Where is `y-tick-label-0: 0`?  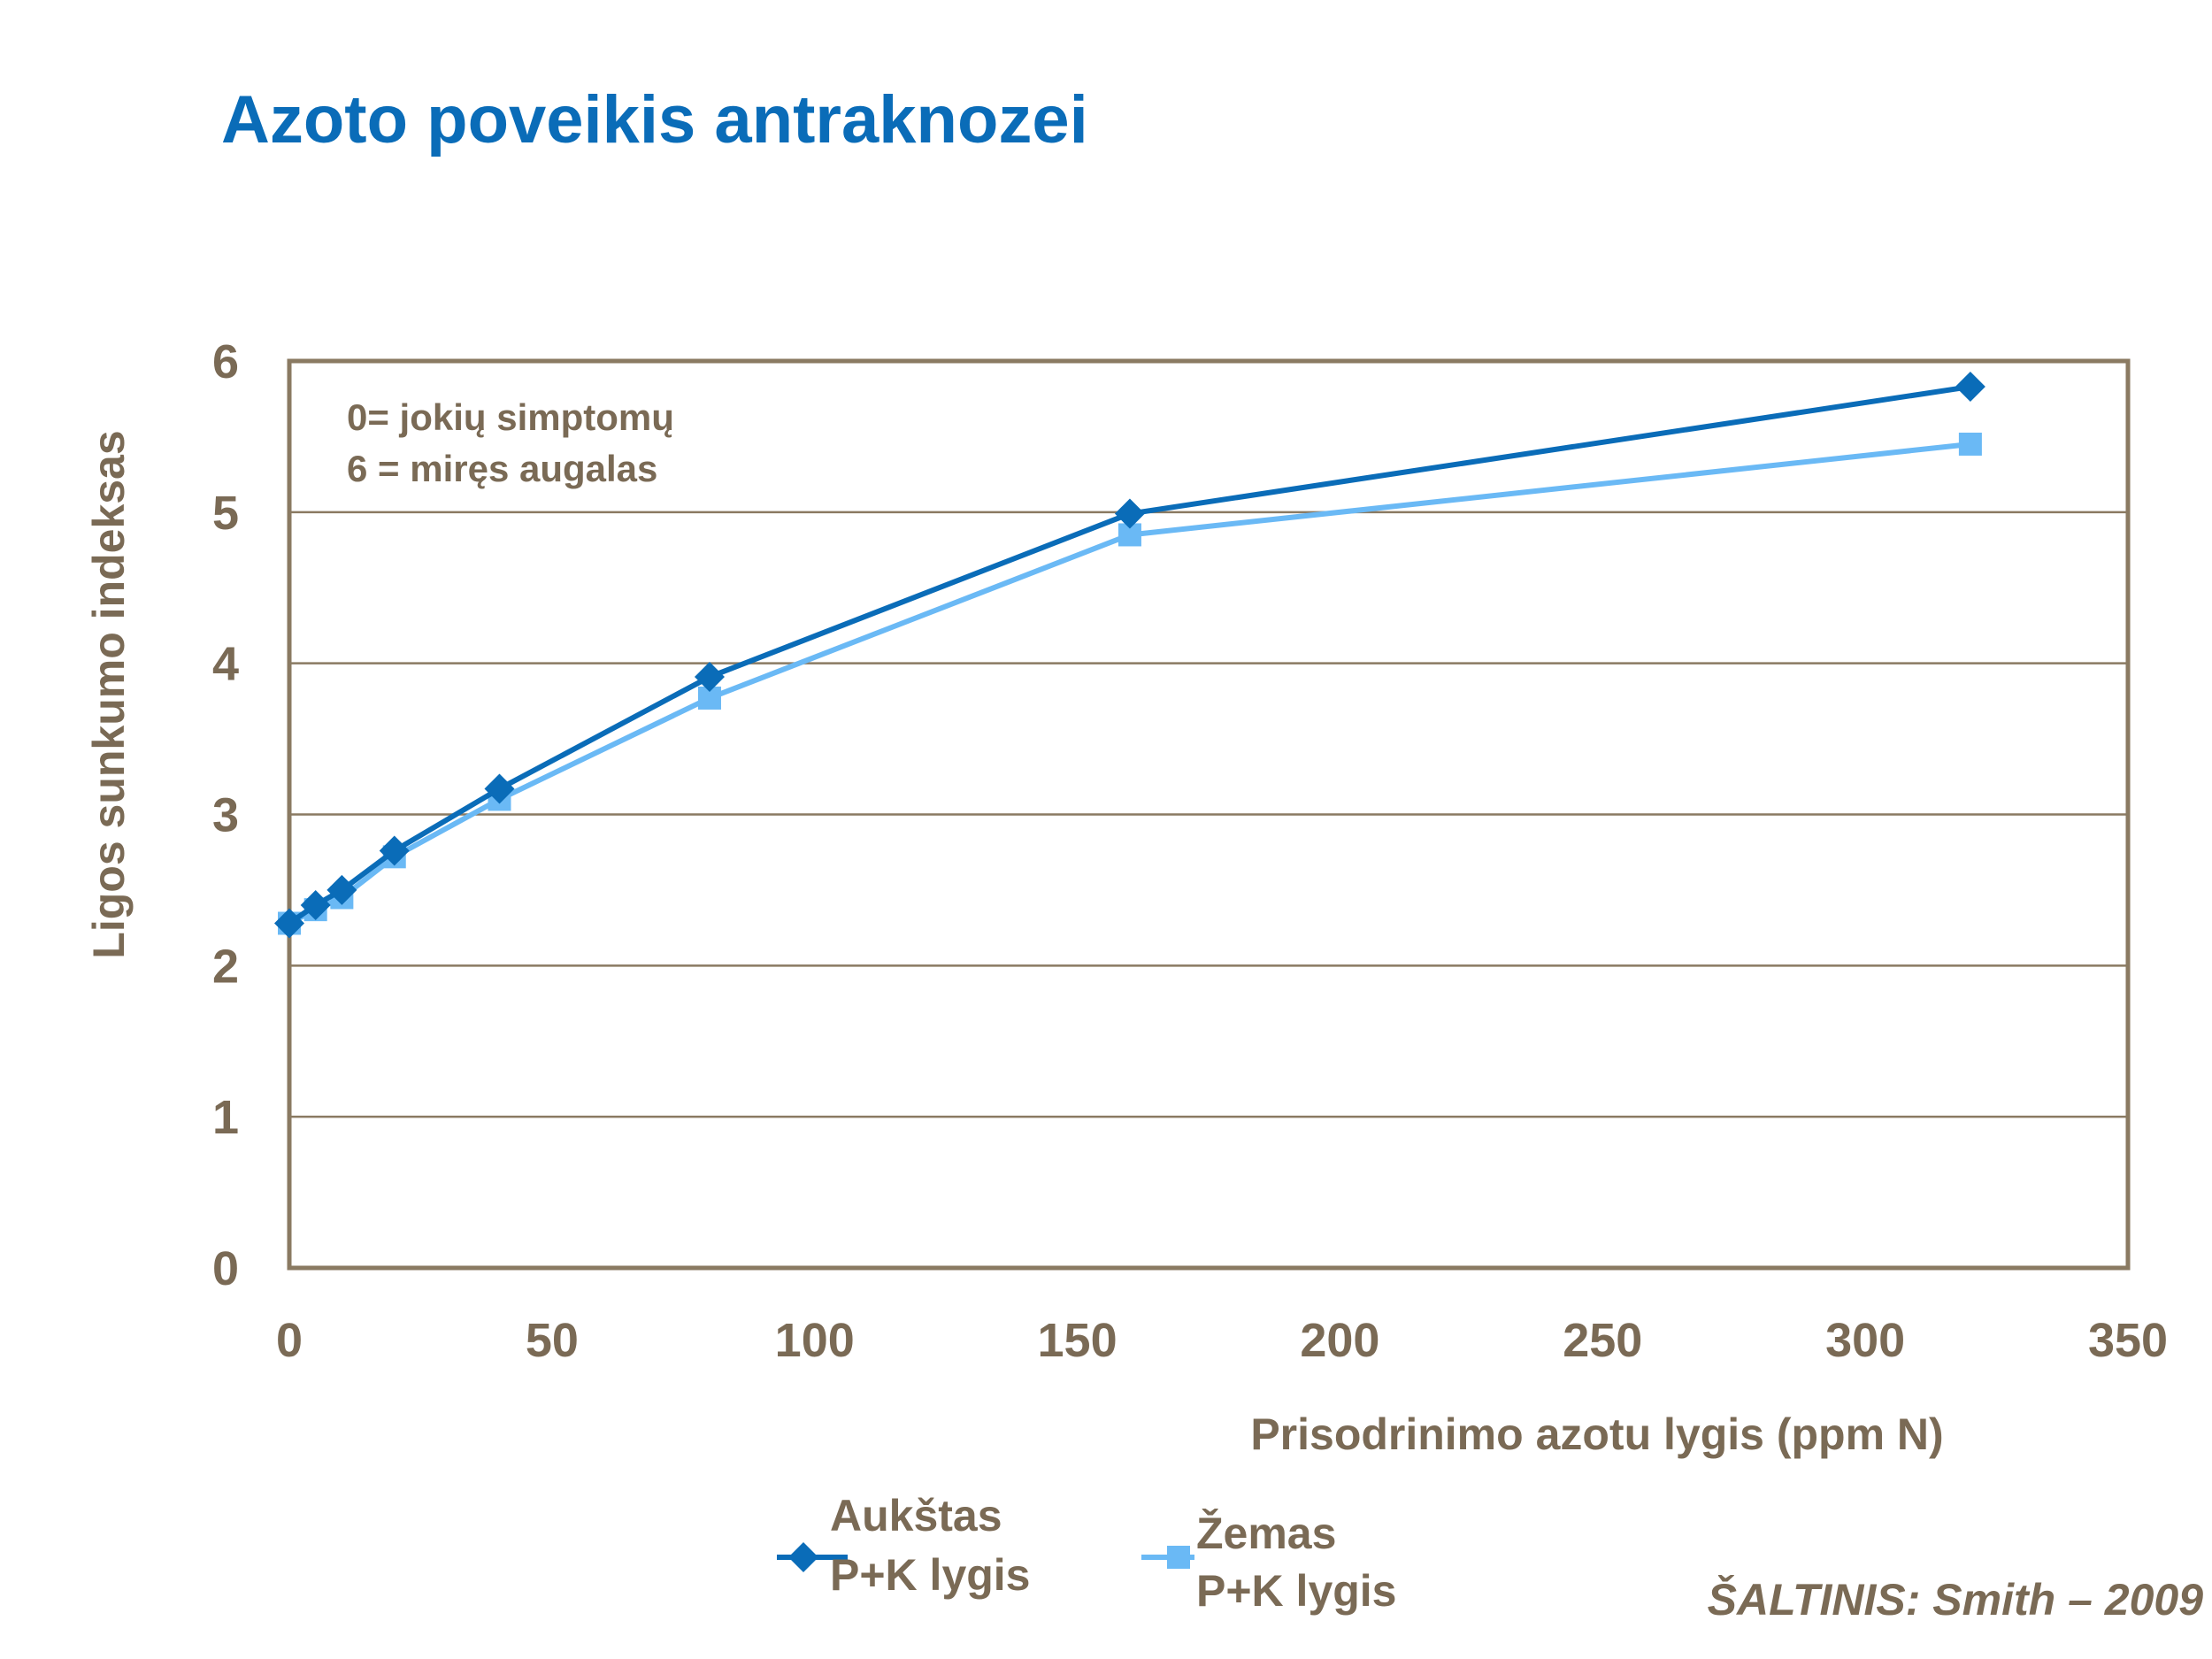 y-tick-label-0: 0 is located at coordinates (226, 1269).